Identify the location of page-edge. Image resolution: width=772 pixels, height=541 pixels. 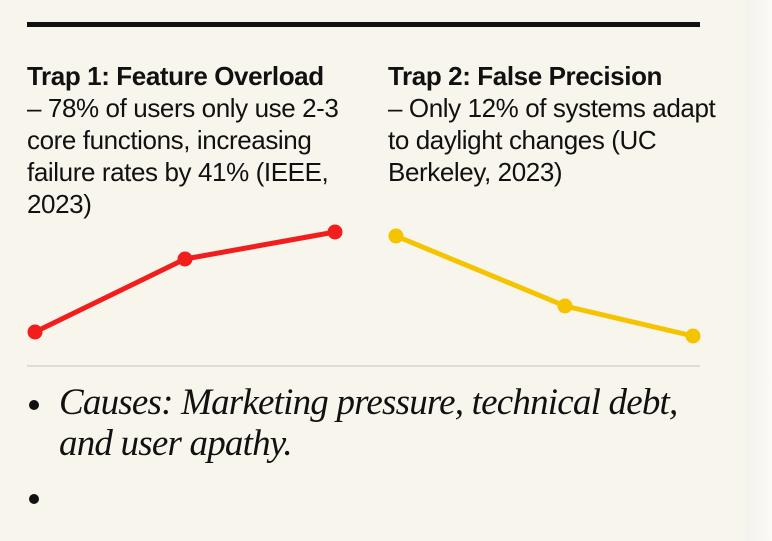
(758, 270).